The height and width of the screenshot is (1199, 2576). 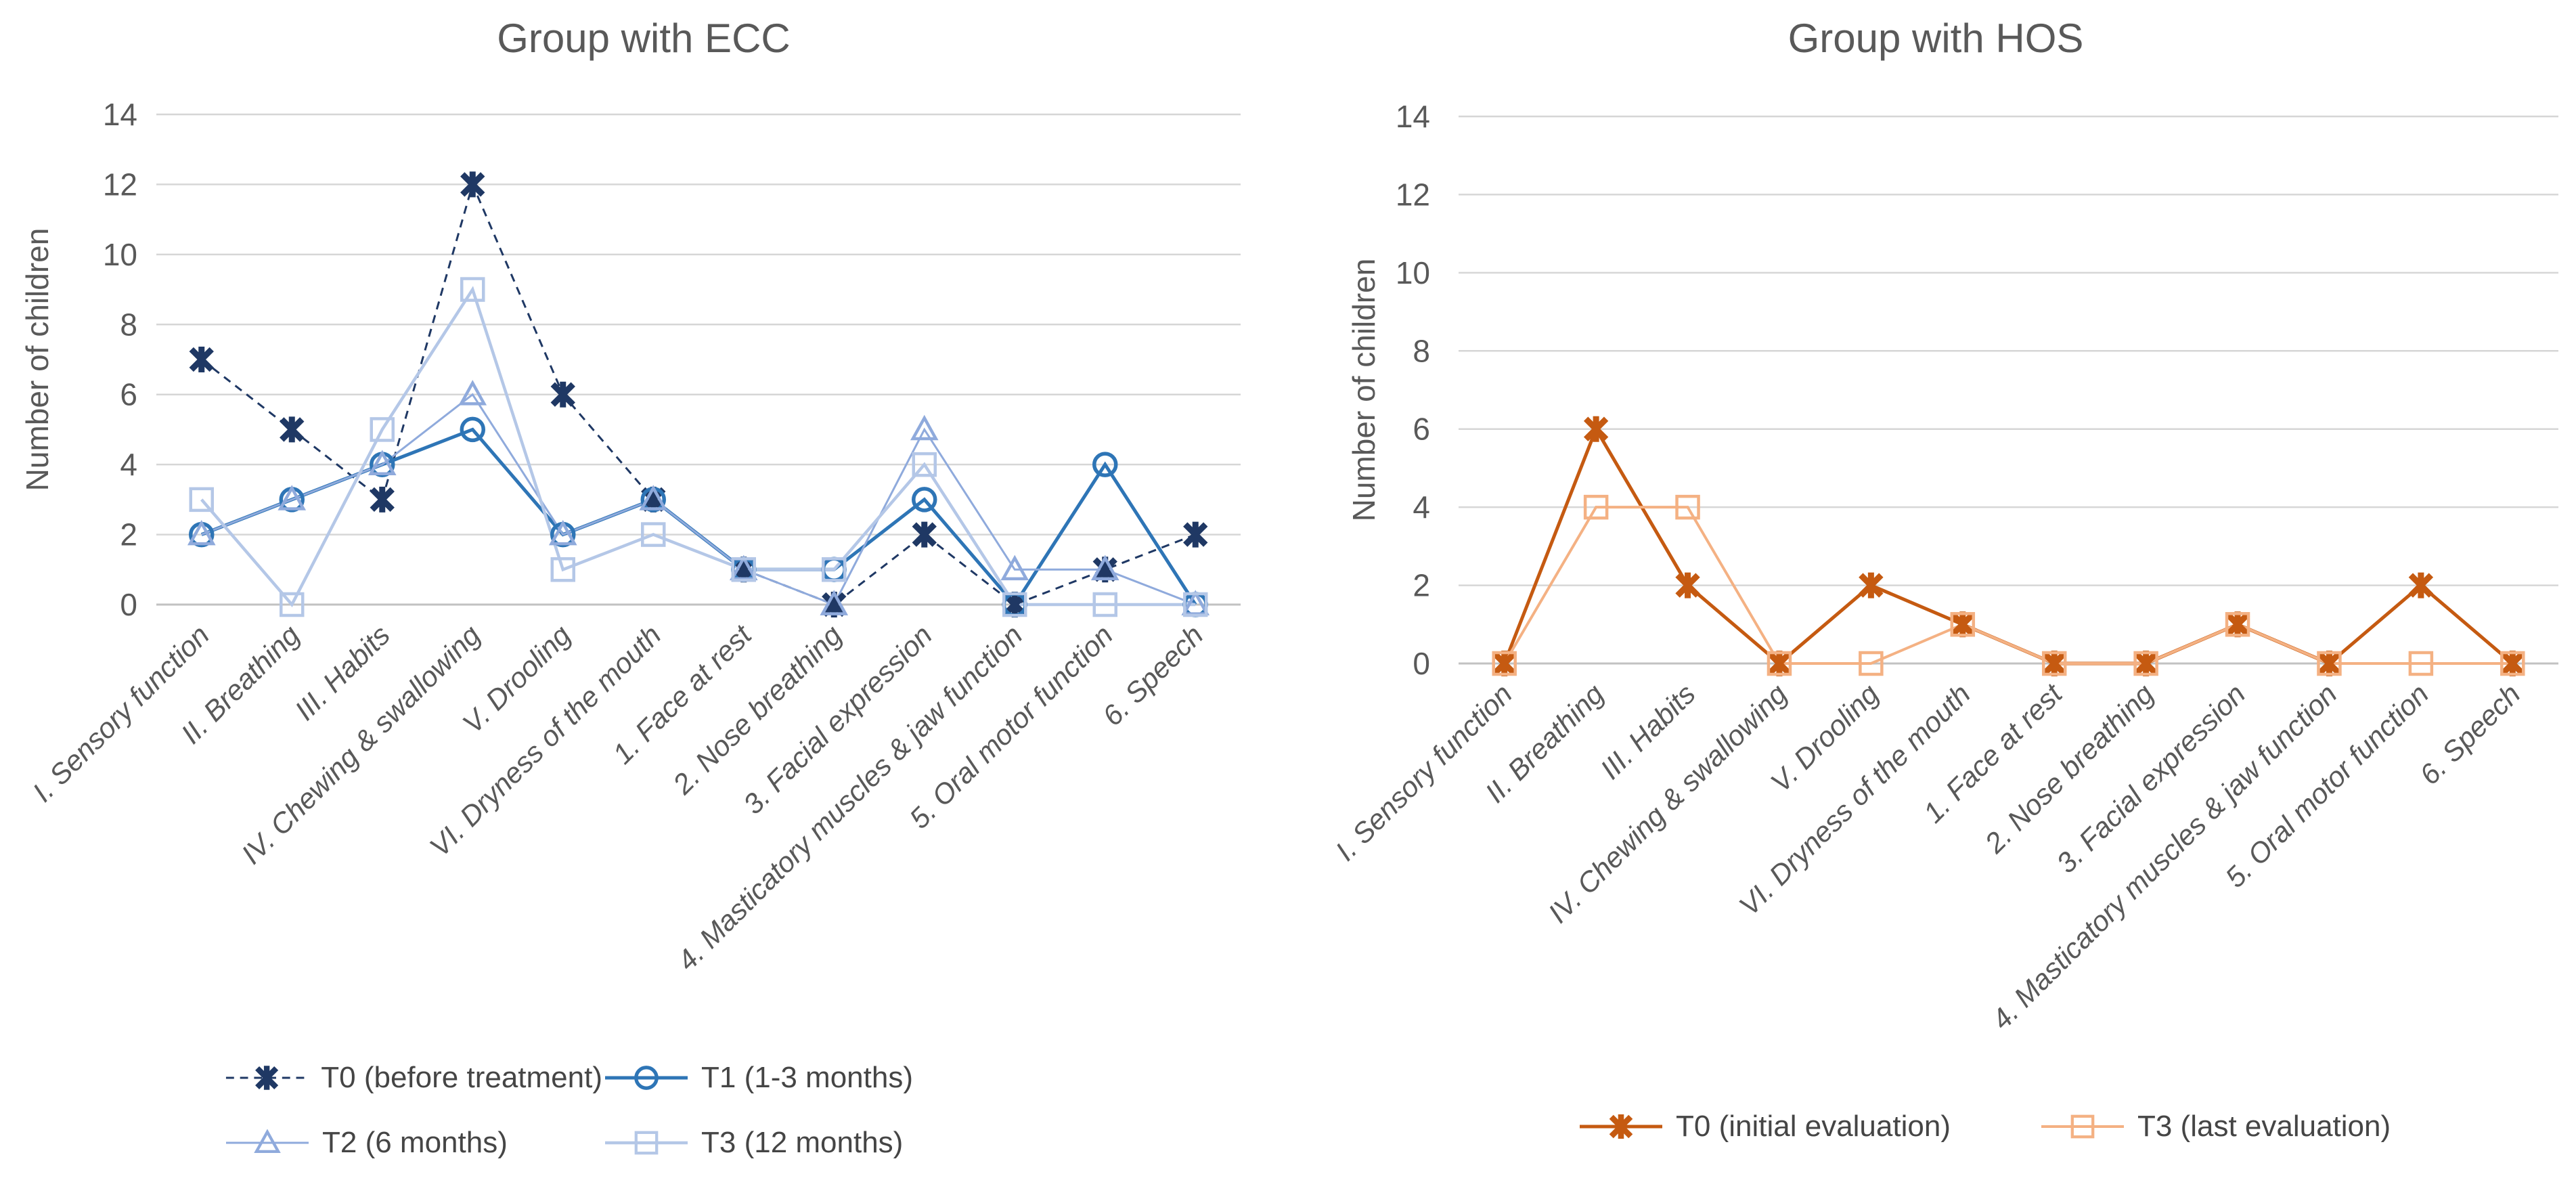 I want to click on y-tick-label: 12, so click(x=1413, y=194).